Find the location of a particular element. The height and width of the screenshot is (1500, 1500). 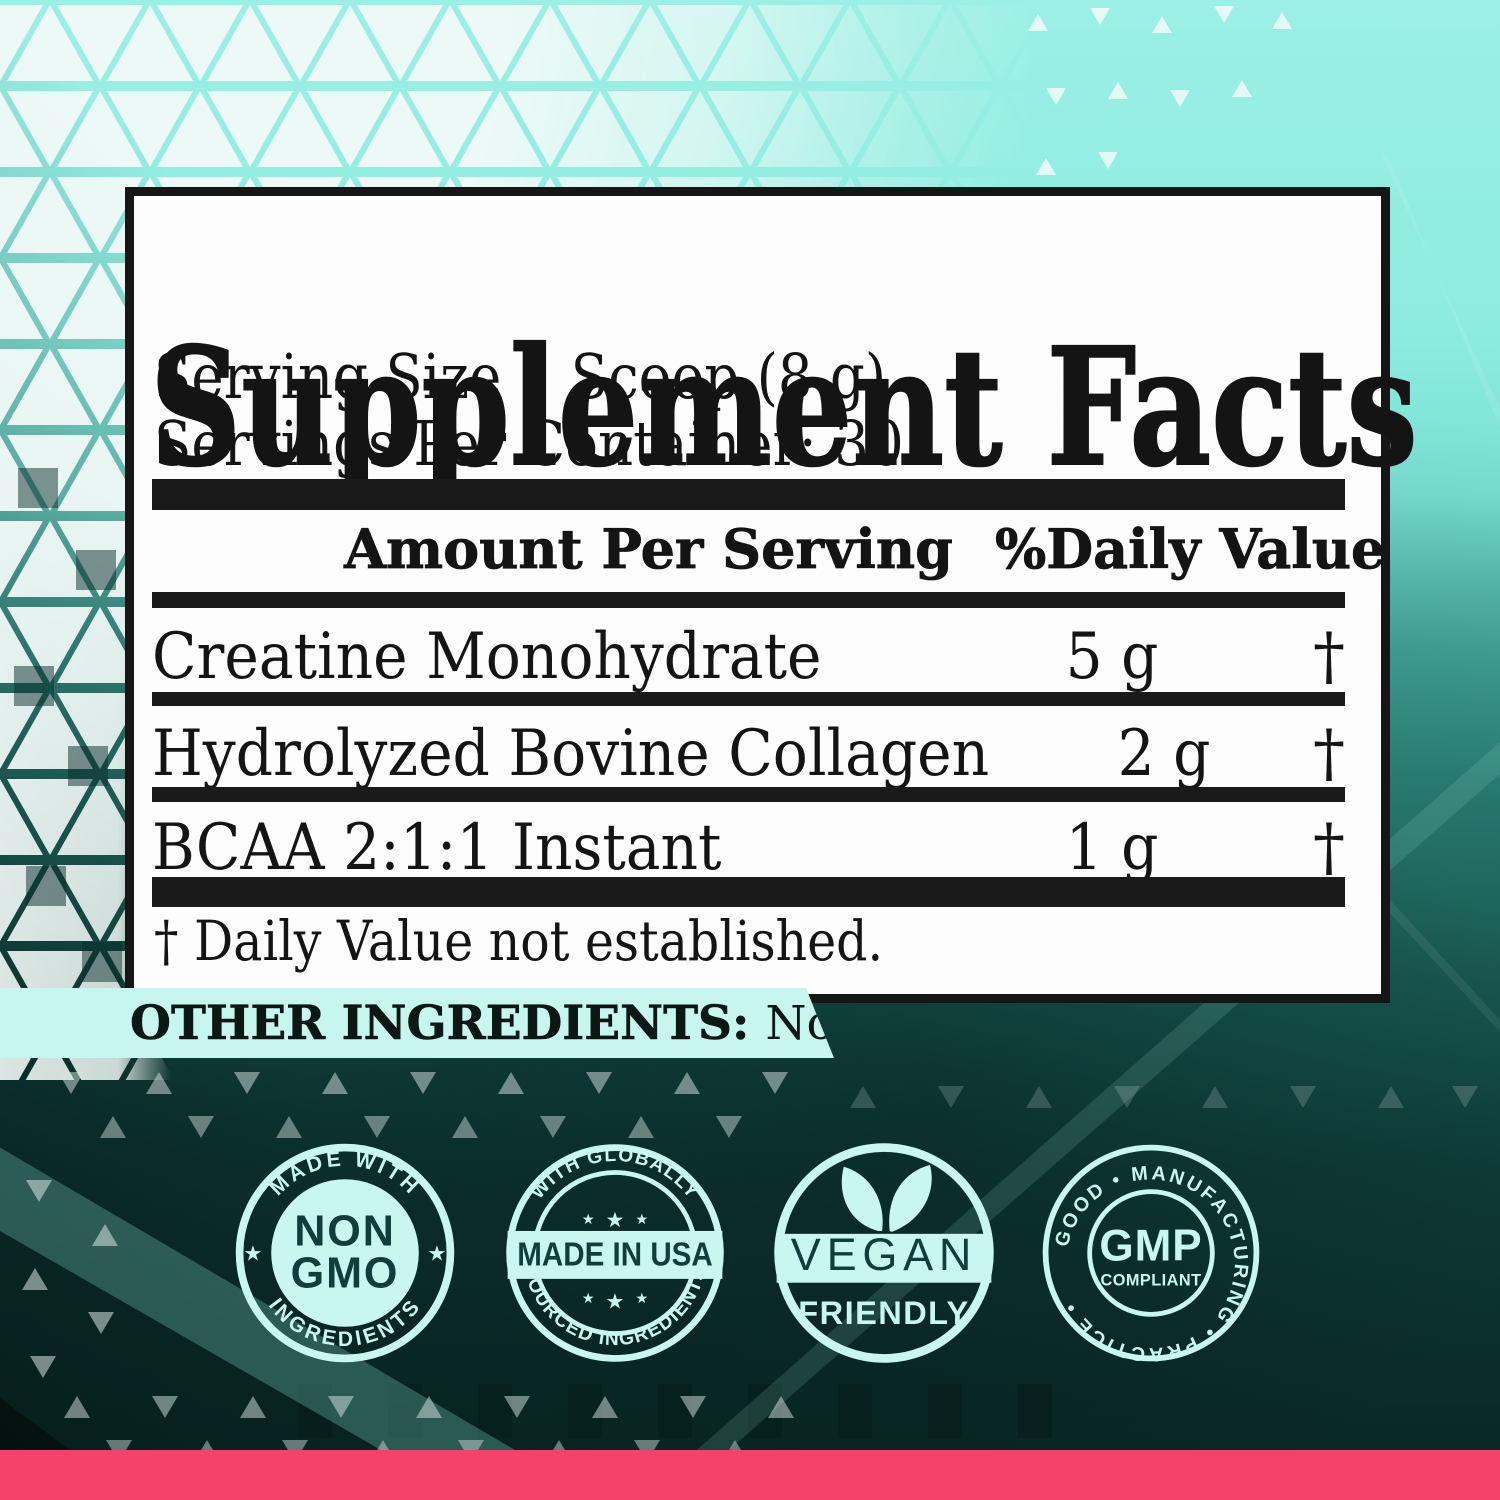

badge-inner-ring is located at coordinates (1151, 1253).